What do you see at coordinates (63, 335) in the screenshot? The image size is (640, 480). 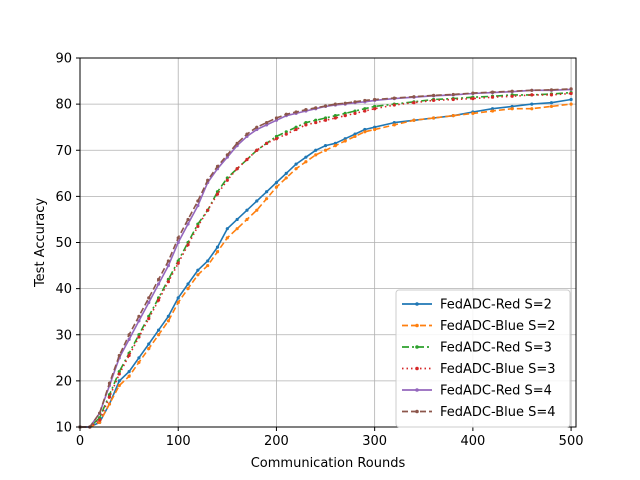 I see `y-tick-label: 30` at bounding box center [63, 335].